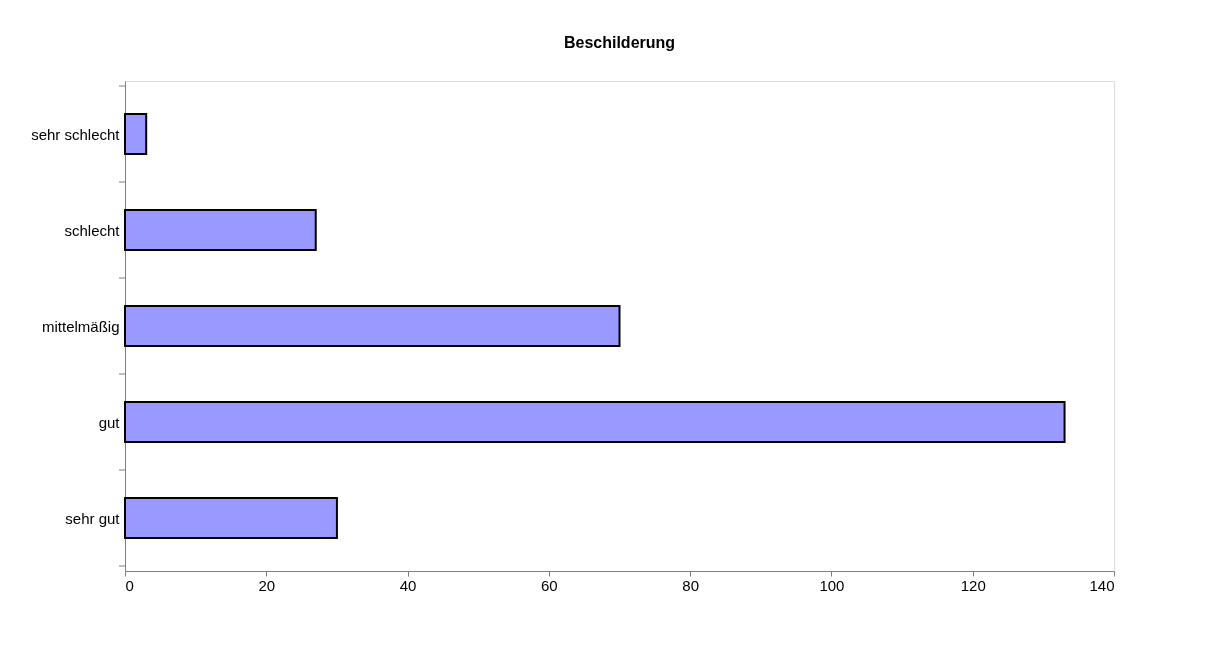 The image size is (1218, 660). What do you see at coordinates (109, 422) in the screenshot?
I see `y-tick-label: gut` at bounding box center [109, 422].